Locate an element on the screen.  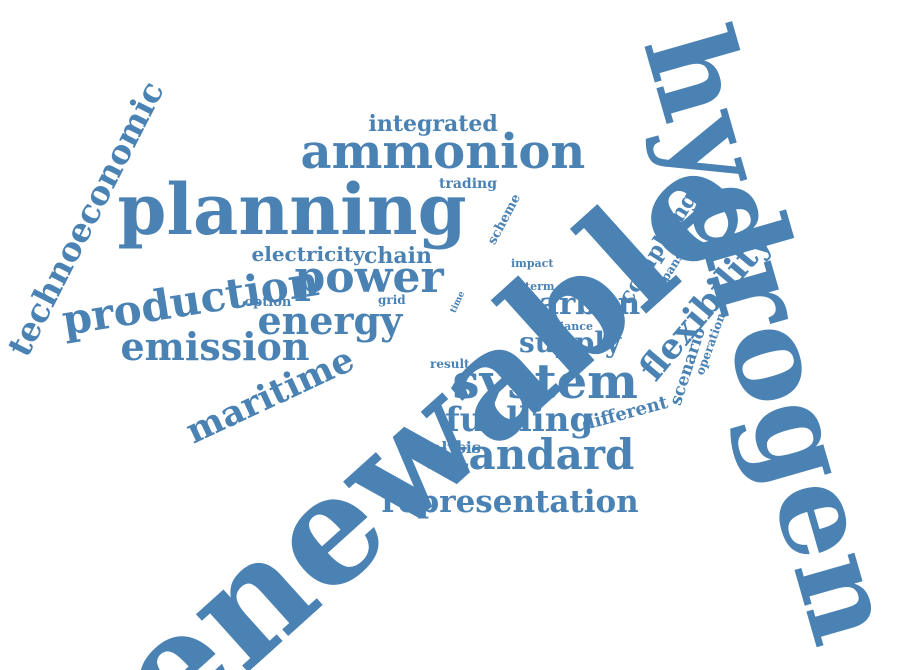
word-system: system is located at coordinates (545, 382).